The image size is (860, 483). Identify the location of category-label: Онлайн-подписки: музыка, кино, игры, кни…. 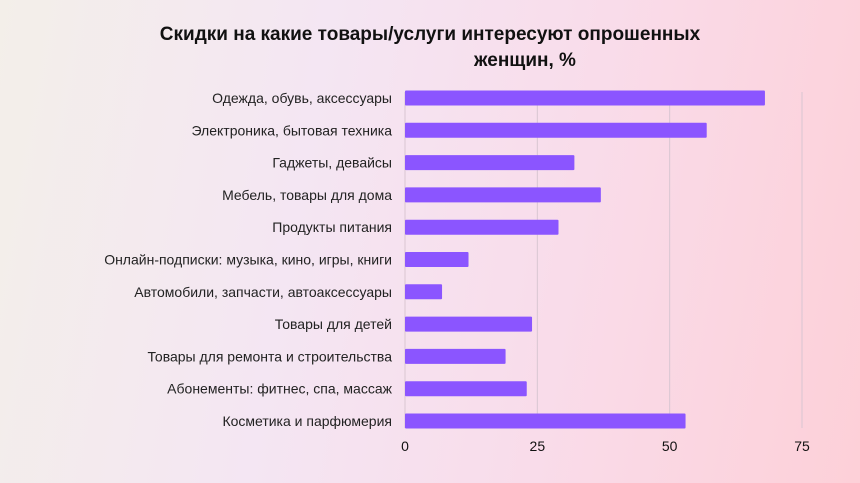
(248, 260).